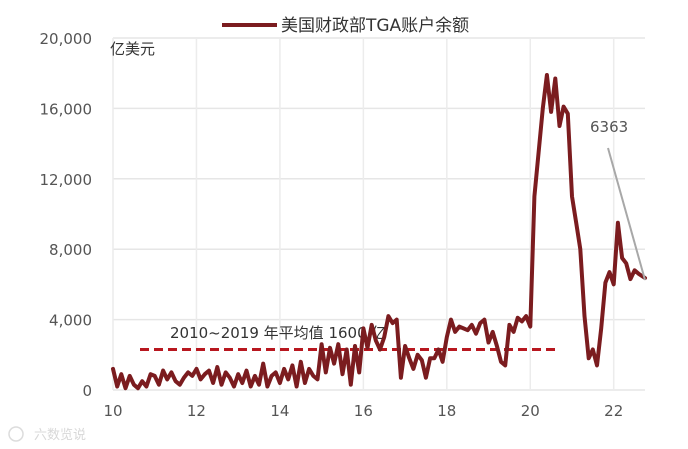 Image resolution: width=688 pixels, height=449 pixels. What do you see at coordinates (609, 127) in the screenshot?
I see `latest-value-label: 6363` at bounding box center [609, 127].